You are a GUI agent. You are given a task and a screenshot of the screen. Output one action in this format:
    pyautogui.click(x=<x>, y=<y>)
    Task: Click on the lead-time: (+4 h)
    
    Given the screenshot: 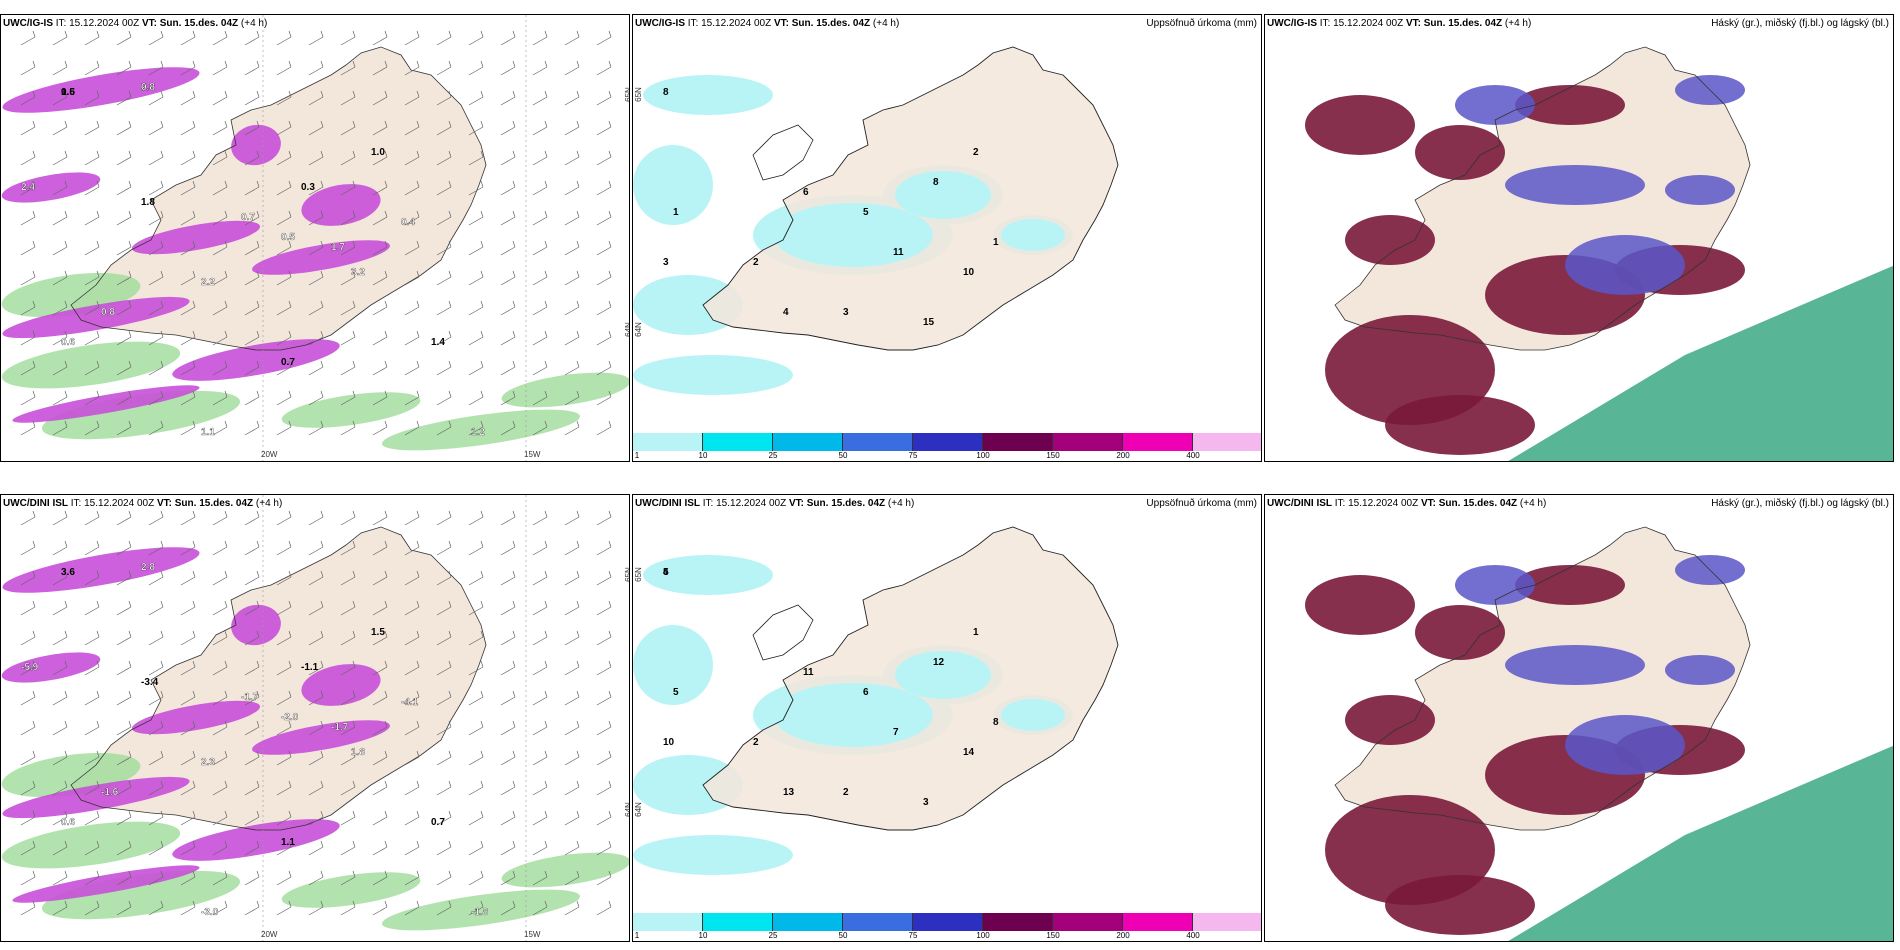 What is the action you would take?
    pyautogui.click(x=886, y=23)
    